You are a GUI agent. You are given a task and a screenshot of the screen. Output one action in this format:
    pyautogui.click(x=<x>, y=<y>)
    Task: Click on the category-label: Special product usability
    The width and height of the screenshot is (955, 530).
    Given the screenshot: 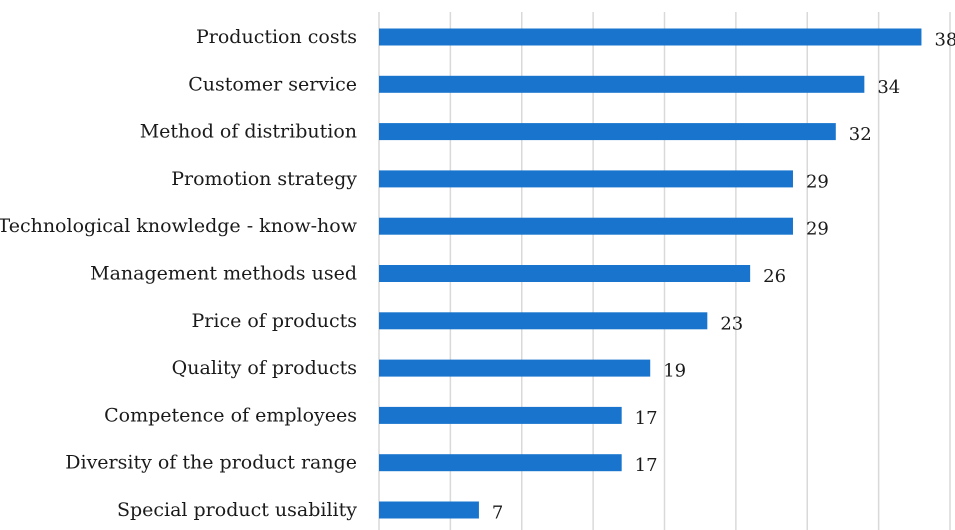 What is the action you would take?
    pyautogui.click(x=237, y=510)
    